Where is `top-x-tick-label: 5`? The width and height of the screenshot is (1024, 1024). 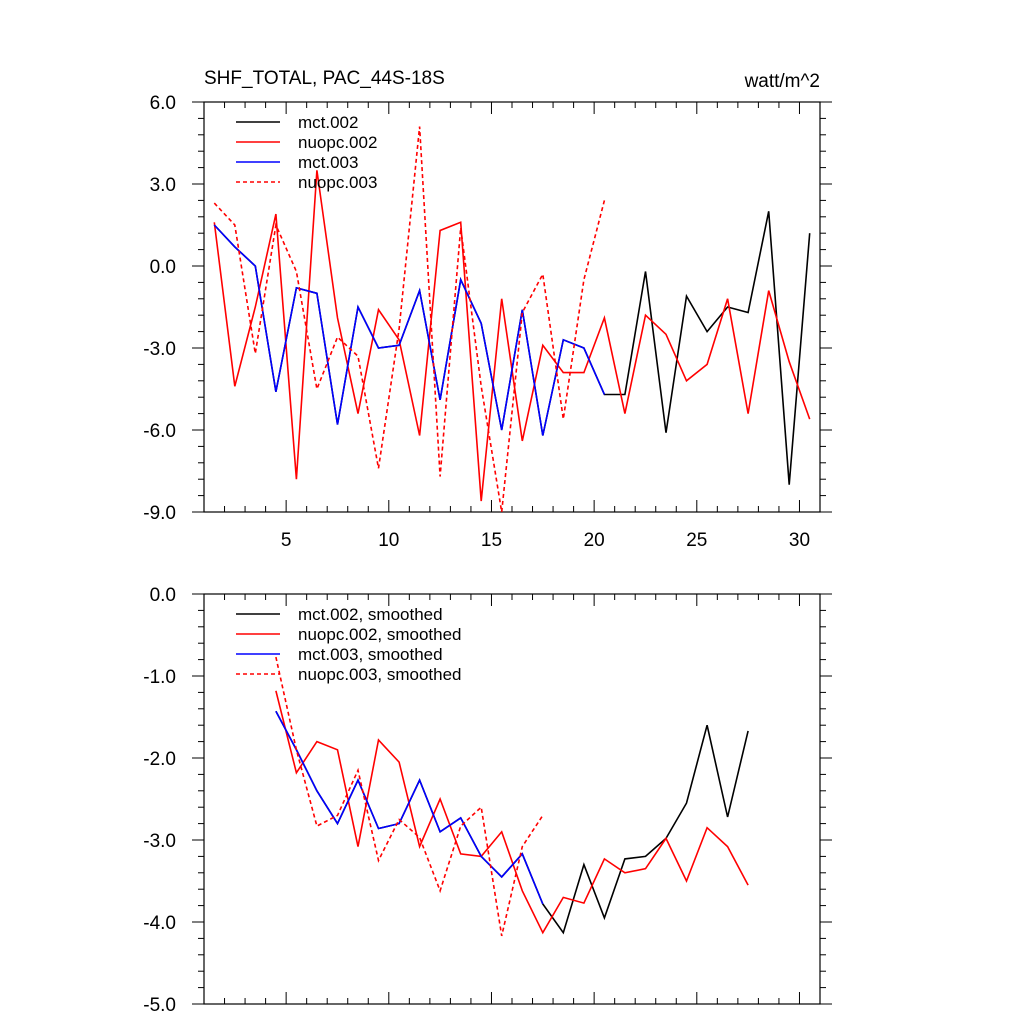 top-x-tick-label: 5 is located at coordinates (286, 540).